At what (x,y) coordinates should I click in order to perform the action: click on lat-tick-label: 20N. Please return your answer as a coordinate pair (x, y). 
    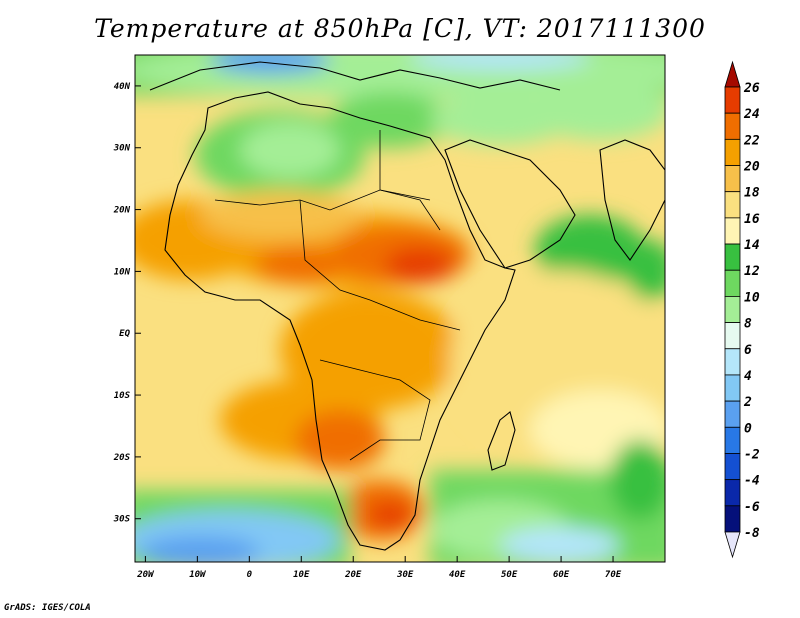
    Looking at the image, I should click on (122, 211).